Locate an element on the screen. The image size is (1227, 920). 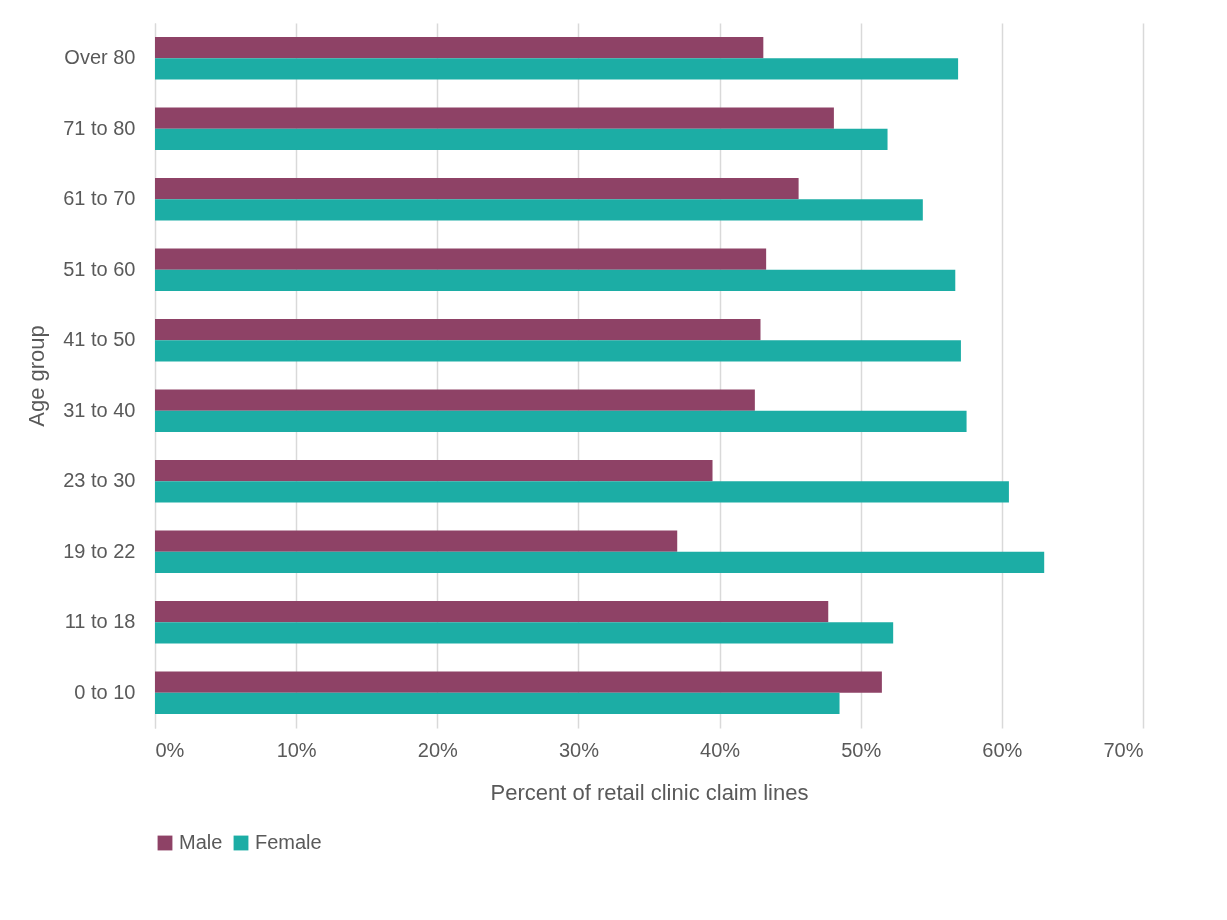
x-tick-label: 70% is located at coordinates (1123, 749).